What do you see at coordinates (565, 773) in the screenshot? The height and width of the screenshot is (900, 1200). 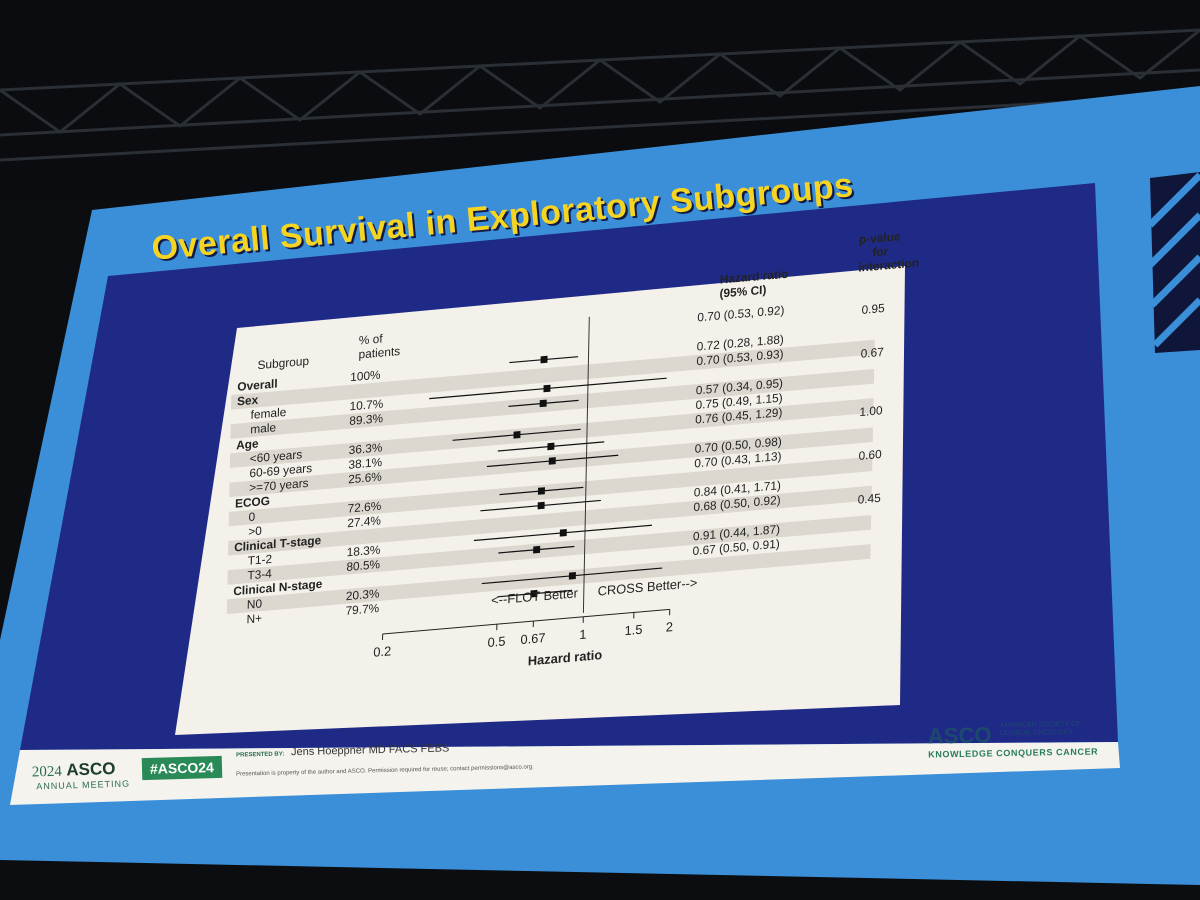 I see `slide-footer-band` at bounding box center [565, 773].